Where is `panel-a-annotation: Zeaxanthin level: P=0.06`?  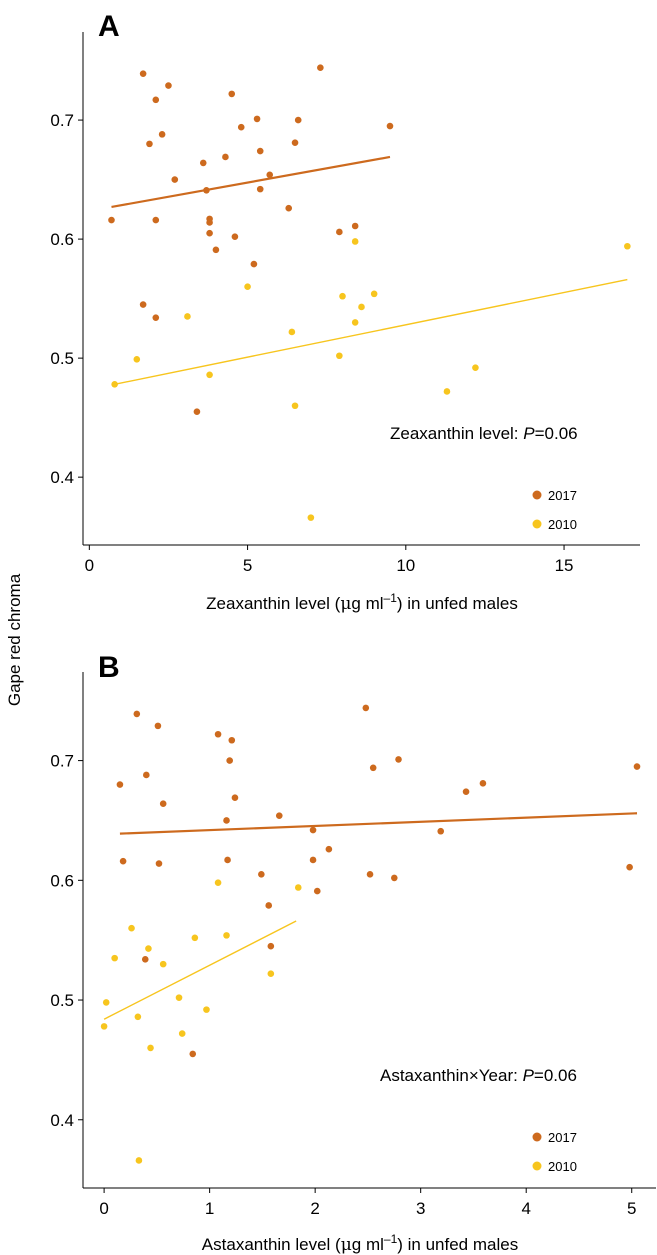
panel-a-annotation: Zeaxanthin level: P=0.06 is located at coordinates (484, 433).